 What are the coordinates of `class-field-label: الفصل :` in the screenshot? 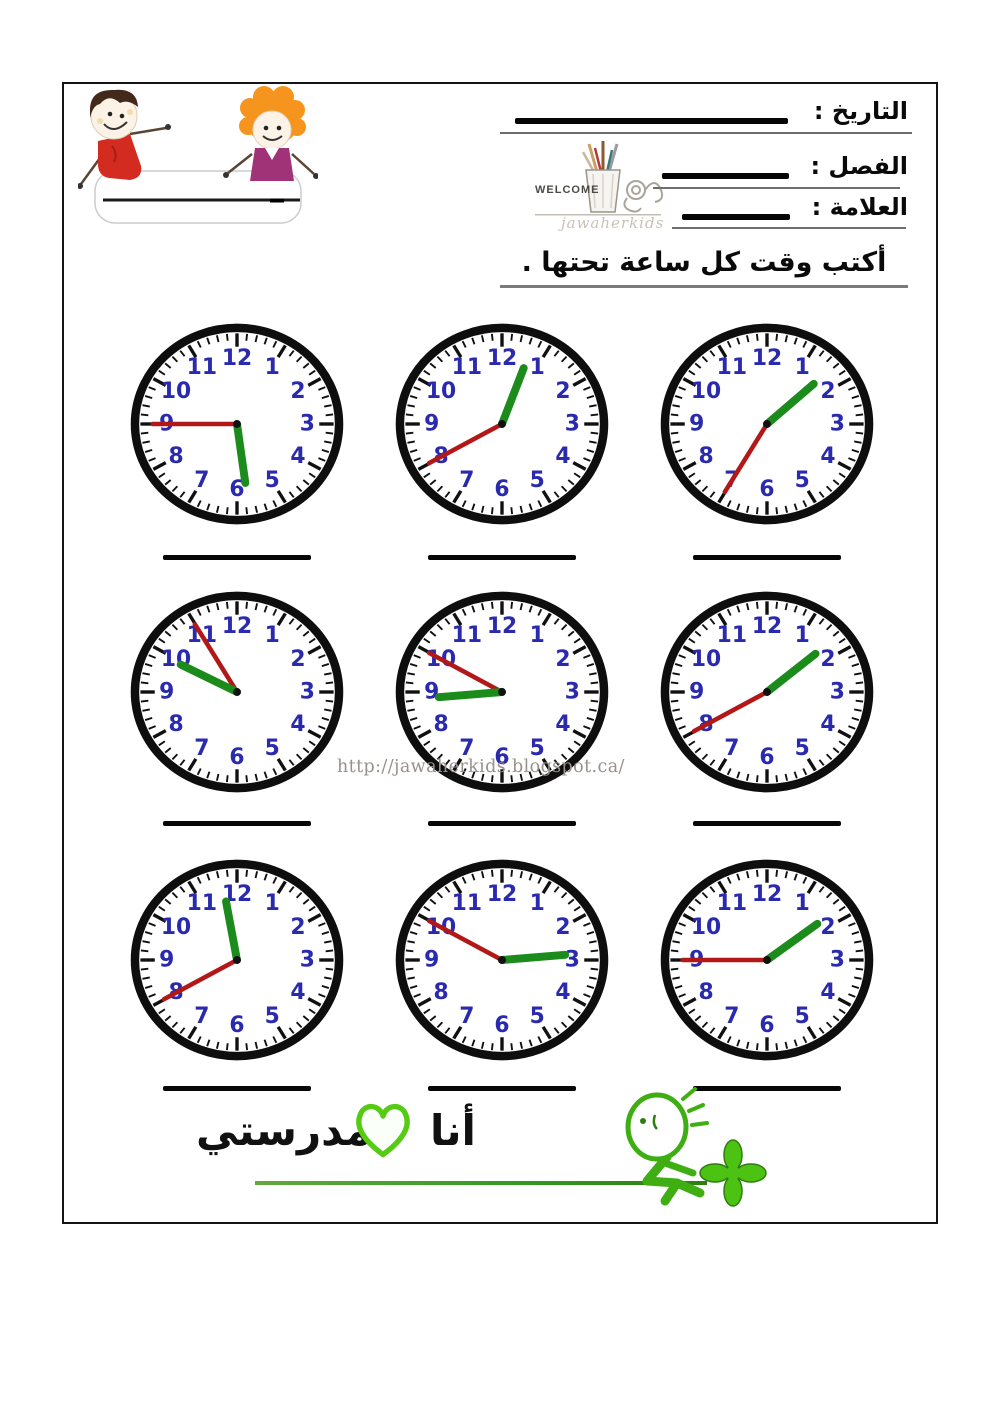 It's located at (859, 166).